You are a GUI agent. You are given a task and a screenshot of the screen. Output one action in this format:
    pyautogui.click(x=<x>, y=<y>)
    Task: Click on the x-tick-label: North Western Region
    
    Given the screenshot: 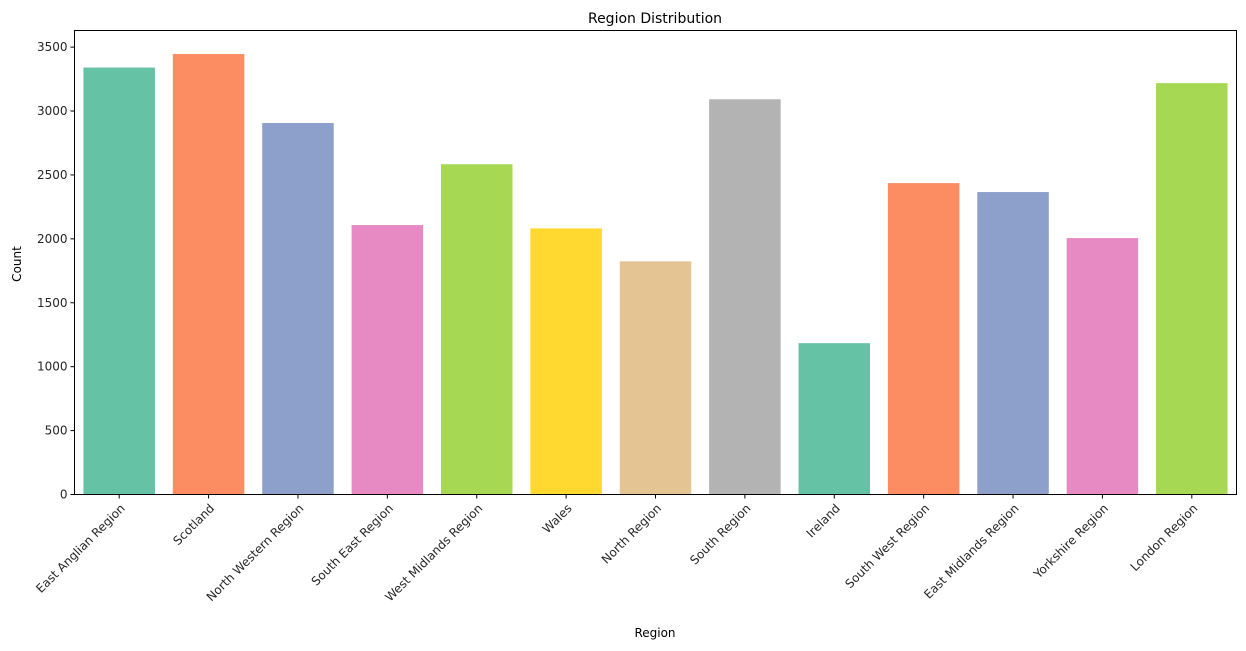 What is the action you would take?
    pyautogui.click(x=255, y=552)
    